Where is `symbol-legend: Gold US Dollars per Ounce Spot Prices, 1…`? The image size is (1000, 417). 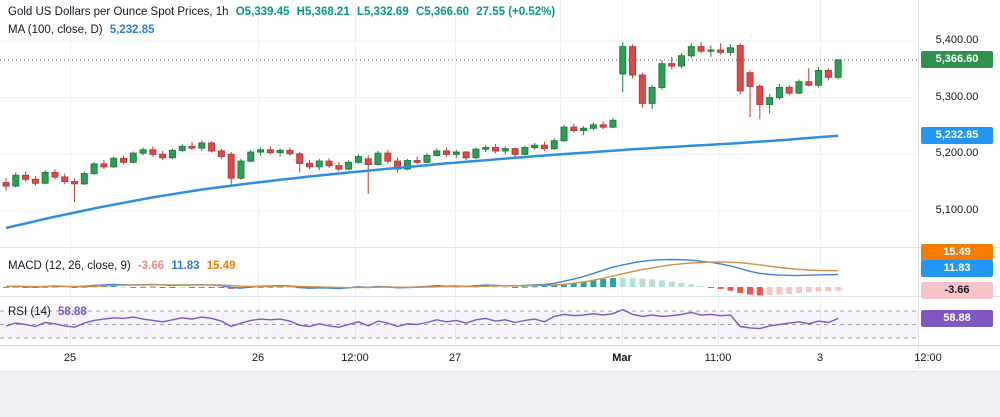 symbol-legend: Gold US Dollars per Ounce Spot Prices, 1… is located at coordinates (283, 12).